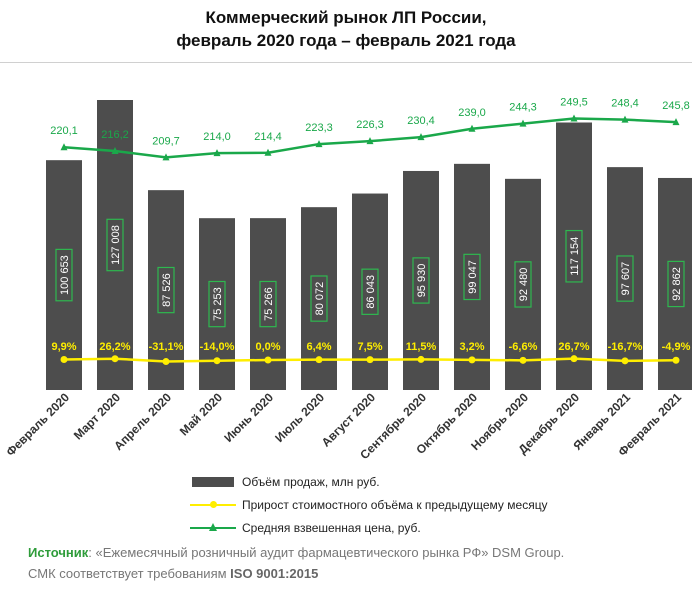 This screenshot has width=692, height=594. What do you see at coordinates (369, 347) in the screenshot?
I see `growth-label-7: 7,5%` at bounding box center [369, 347].